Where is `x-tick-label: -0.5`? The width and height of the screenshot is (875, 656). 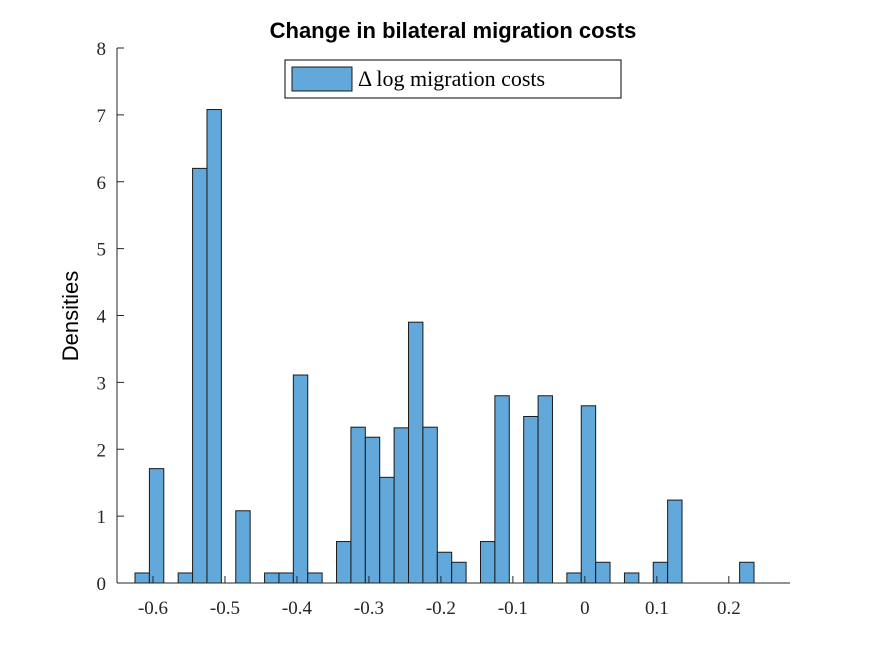
x-tick-label: -0.5 is located at coordinates (225, 608).